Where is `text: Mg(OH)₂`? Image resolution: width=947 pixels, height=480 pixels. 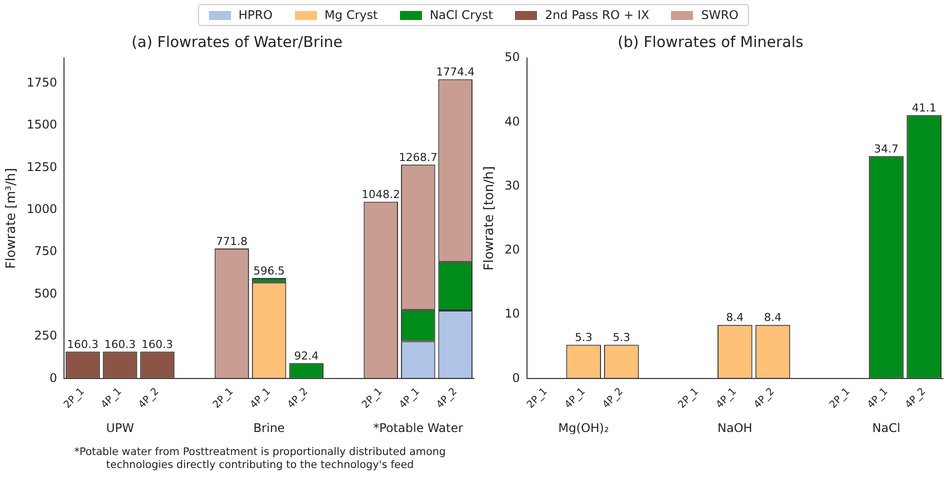 text: Mg(OH)₂ is located at coordinates (584, 427).